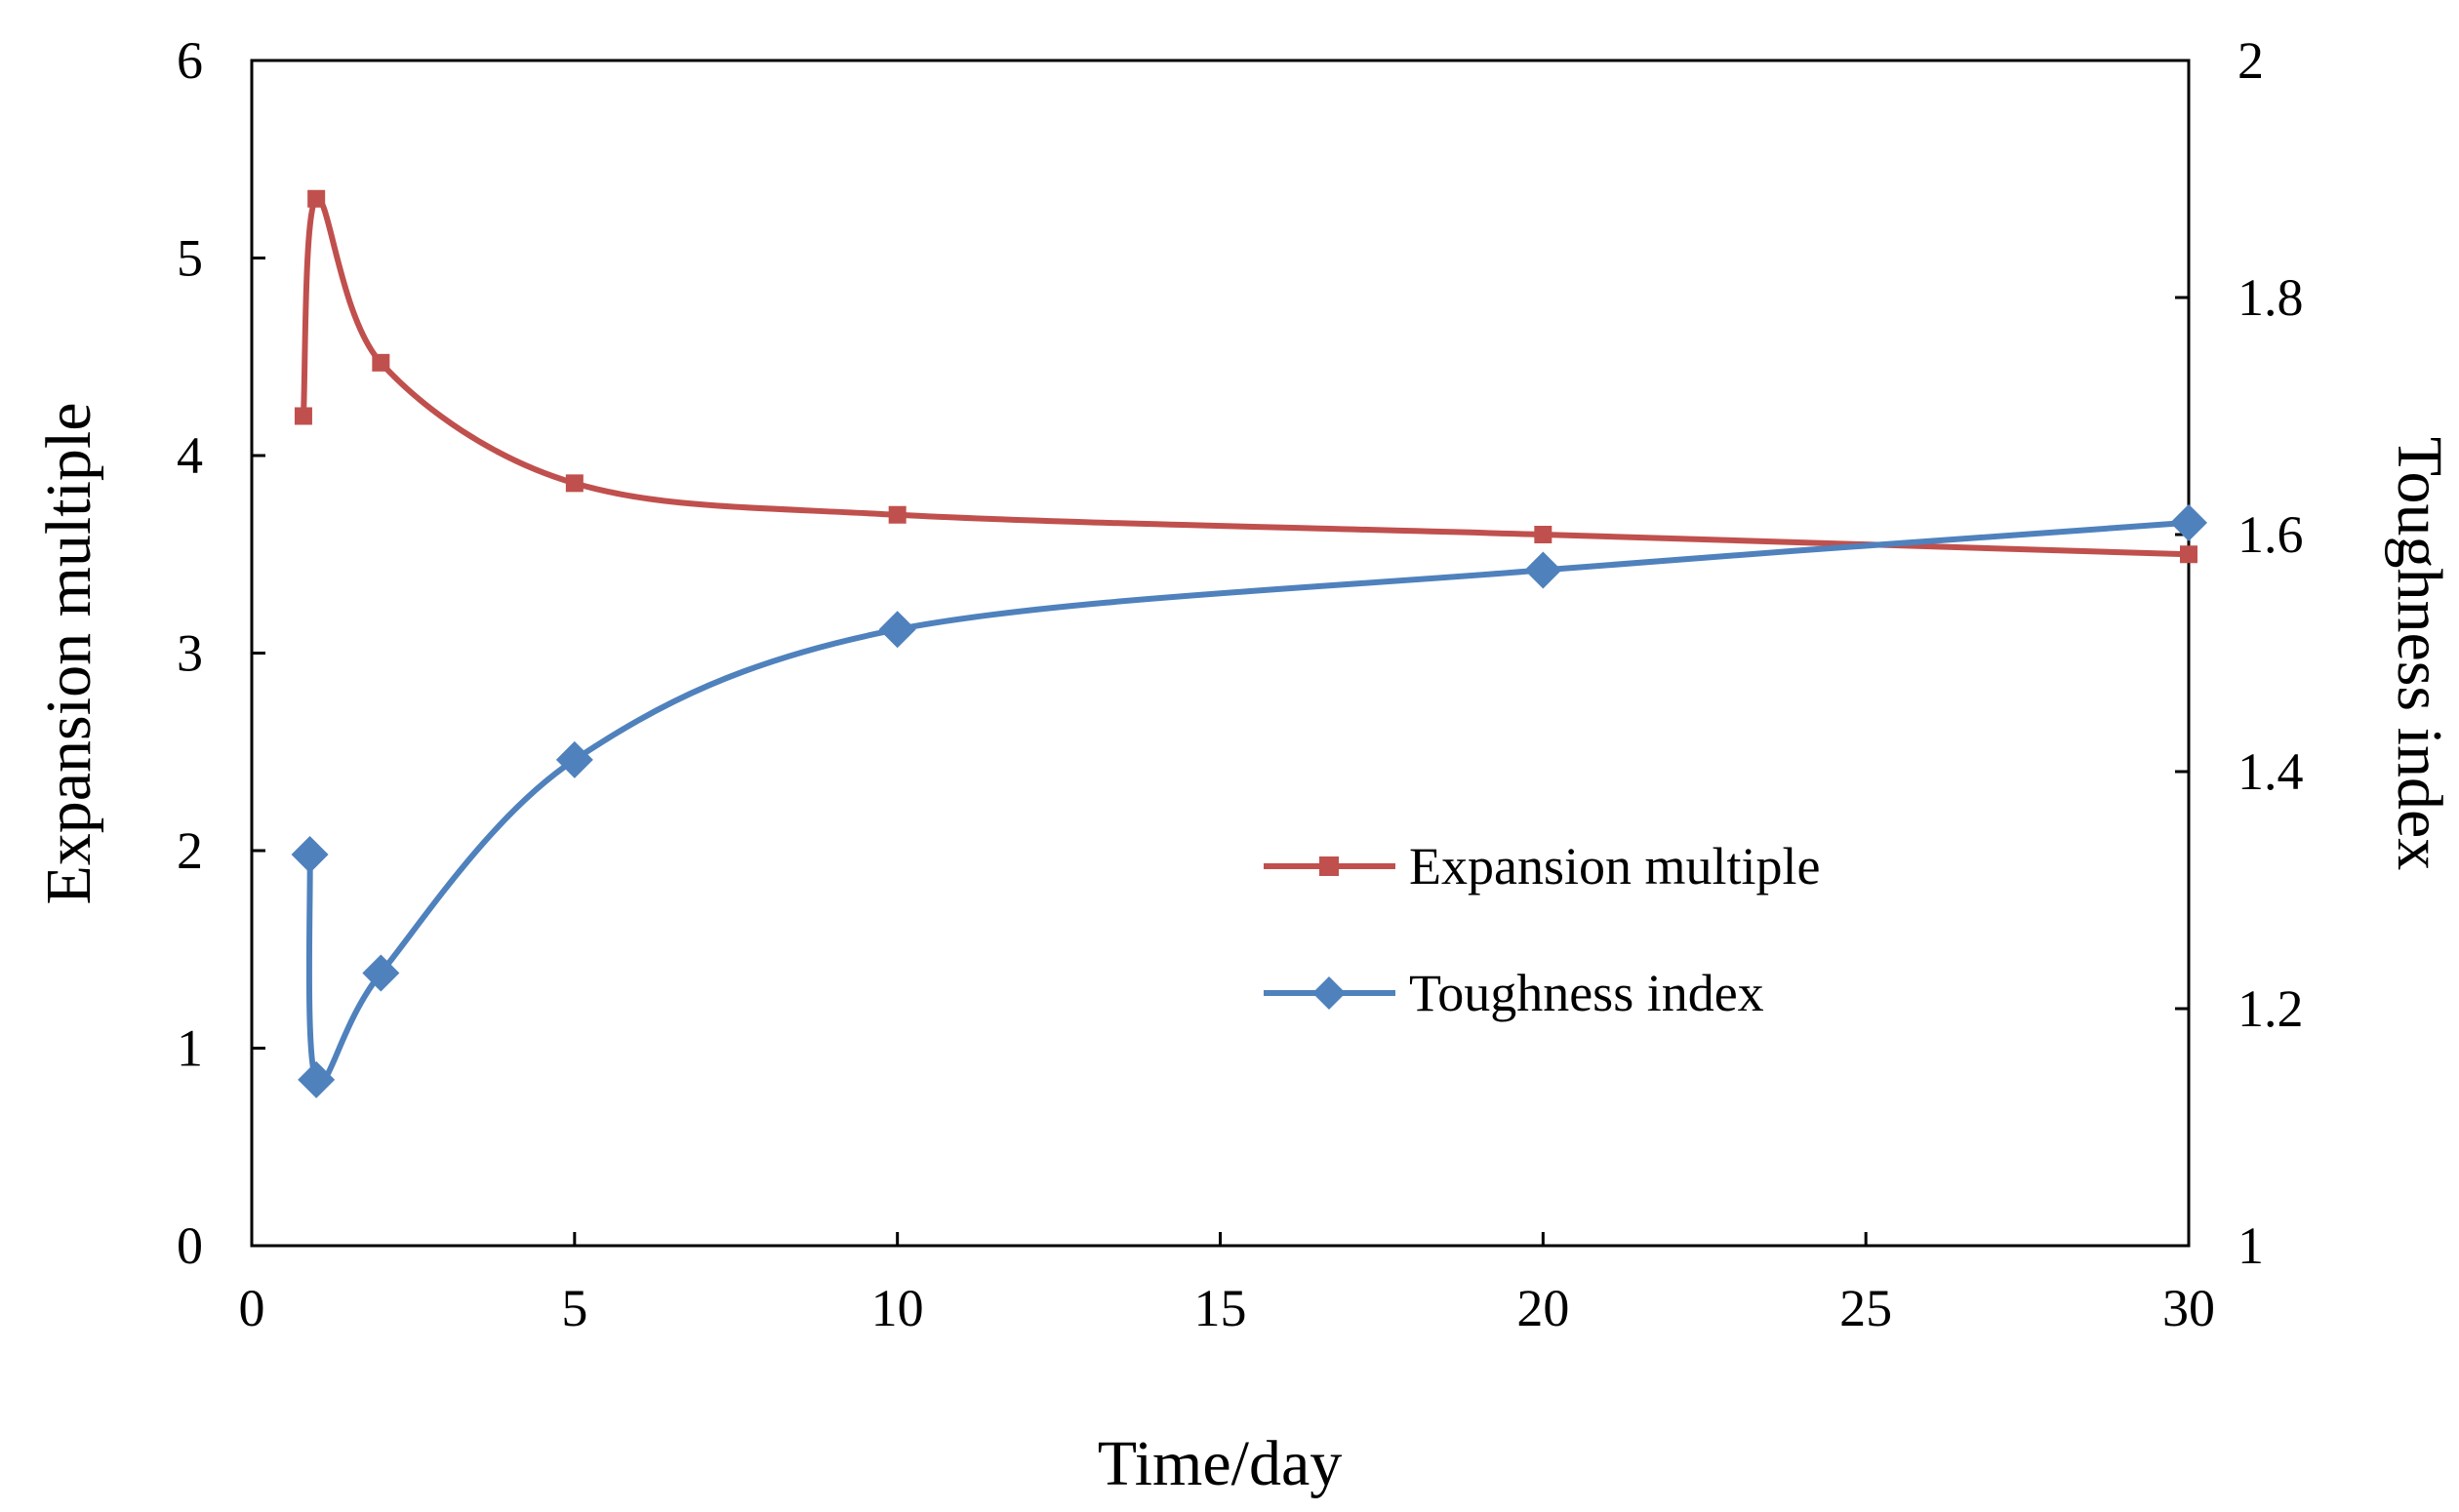 Image resolution: width=2459 pixels, height=1512 pixels. Describe the element at coordinates (221, 653) in the screenshot. I see `y-axis-ticks: 0 1 2 3 4 5 6` at that location.